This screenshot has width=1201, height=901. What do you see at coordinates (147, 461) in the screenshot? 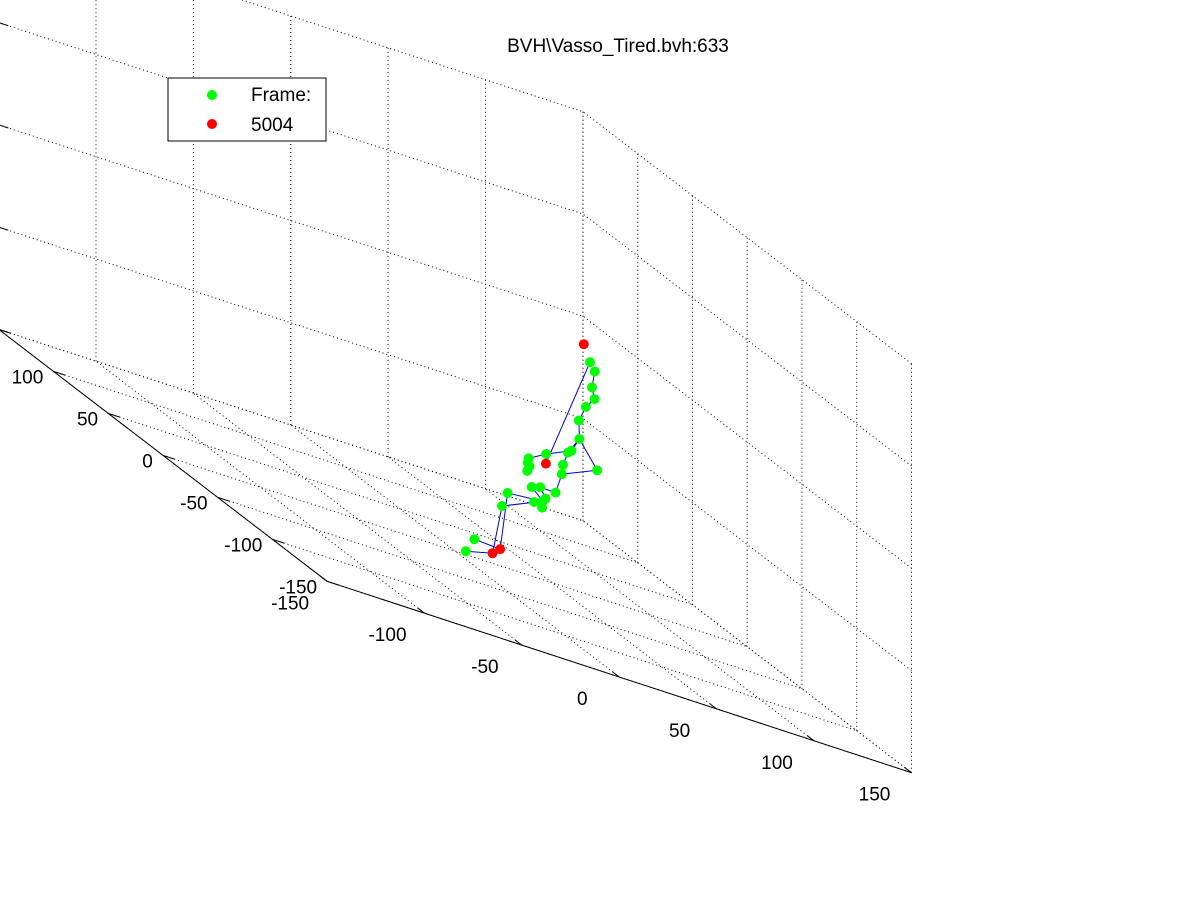
I see `y-tick-label: 0` at bounding box center [147, 461].